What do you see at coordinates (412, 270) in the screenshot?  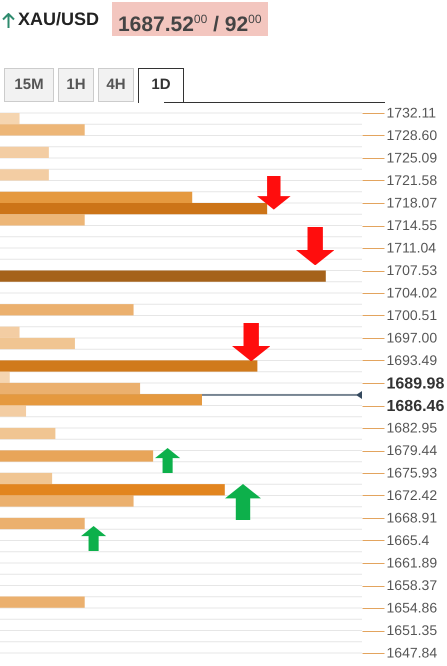 I see `y-tick-label: 1707.53` at bounding box center [412, 270].